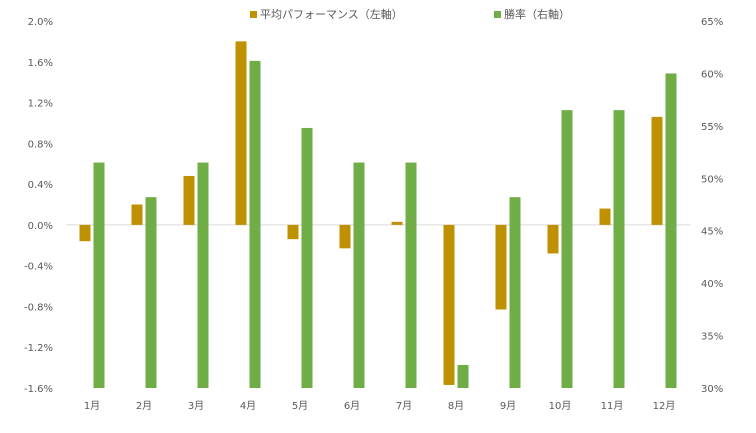 The image size is (756, 433). I want to click on left-axis-tick-label: 0.0%, so click(40, 226).